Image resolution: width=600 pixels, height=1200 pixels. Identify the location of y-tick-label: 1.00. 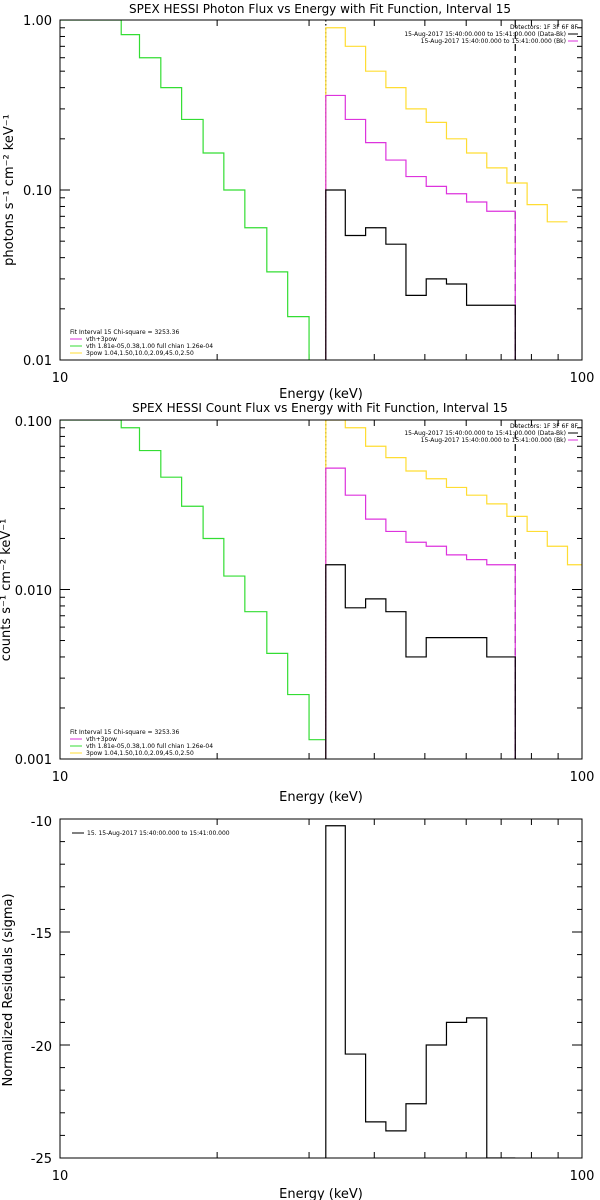
(37, 21).